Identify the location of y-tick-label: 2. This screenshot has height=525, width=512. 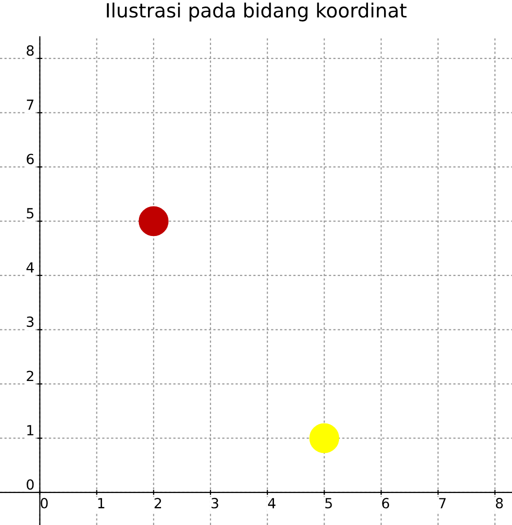
(30, 376).